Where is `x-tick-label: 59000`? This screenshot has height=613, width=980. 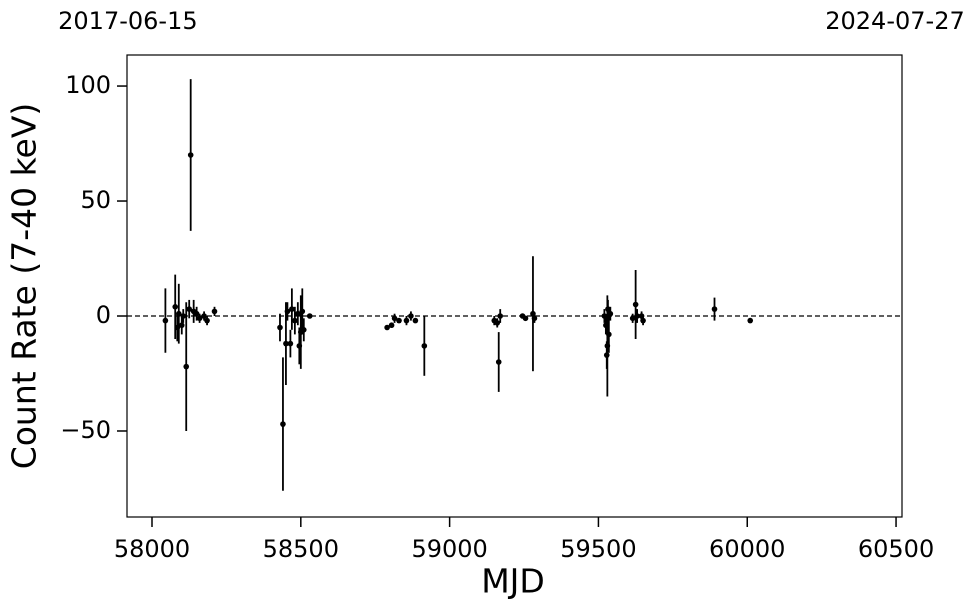 x-tick-label: 59000 is located at coordinates (449, 549).